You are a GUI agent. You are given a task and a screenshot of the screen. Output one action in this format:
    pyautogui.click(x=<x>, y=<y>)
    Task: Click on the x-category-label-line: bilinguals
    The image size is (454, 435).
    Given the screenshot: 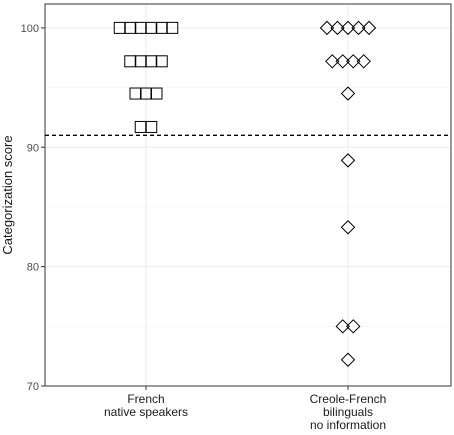 What is the action you would take?
    pyautogui.click(x=348, y=412)
    